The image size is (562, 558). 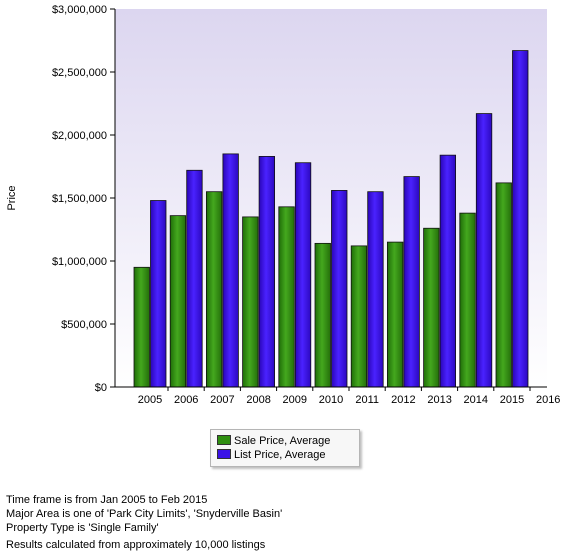 I want to click on legend-item-list-price: List Price, Average, so click(x=271, y=455).